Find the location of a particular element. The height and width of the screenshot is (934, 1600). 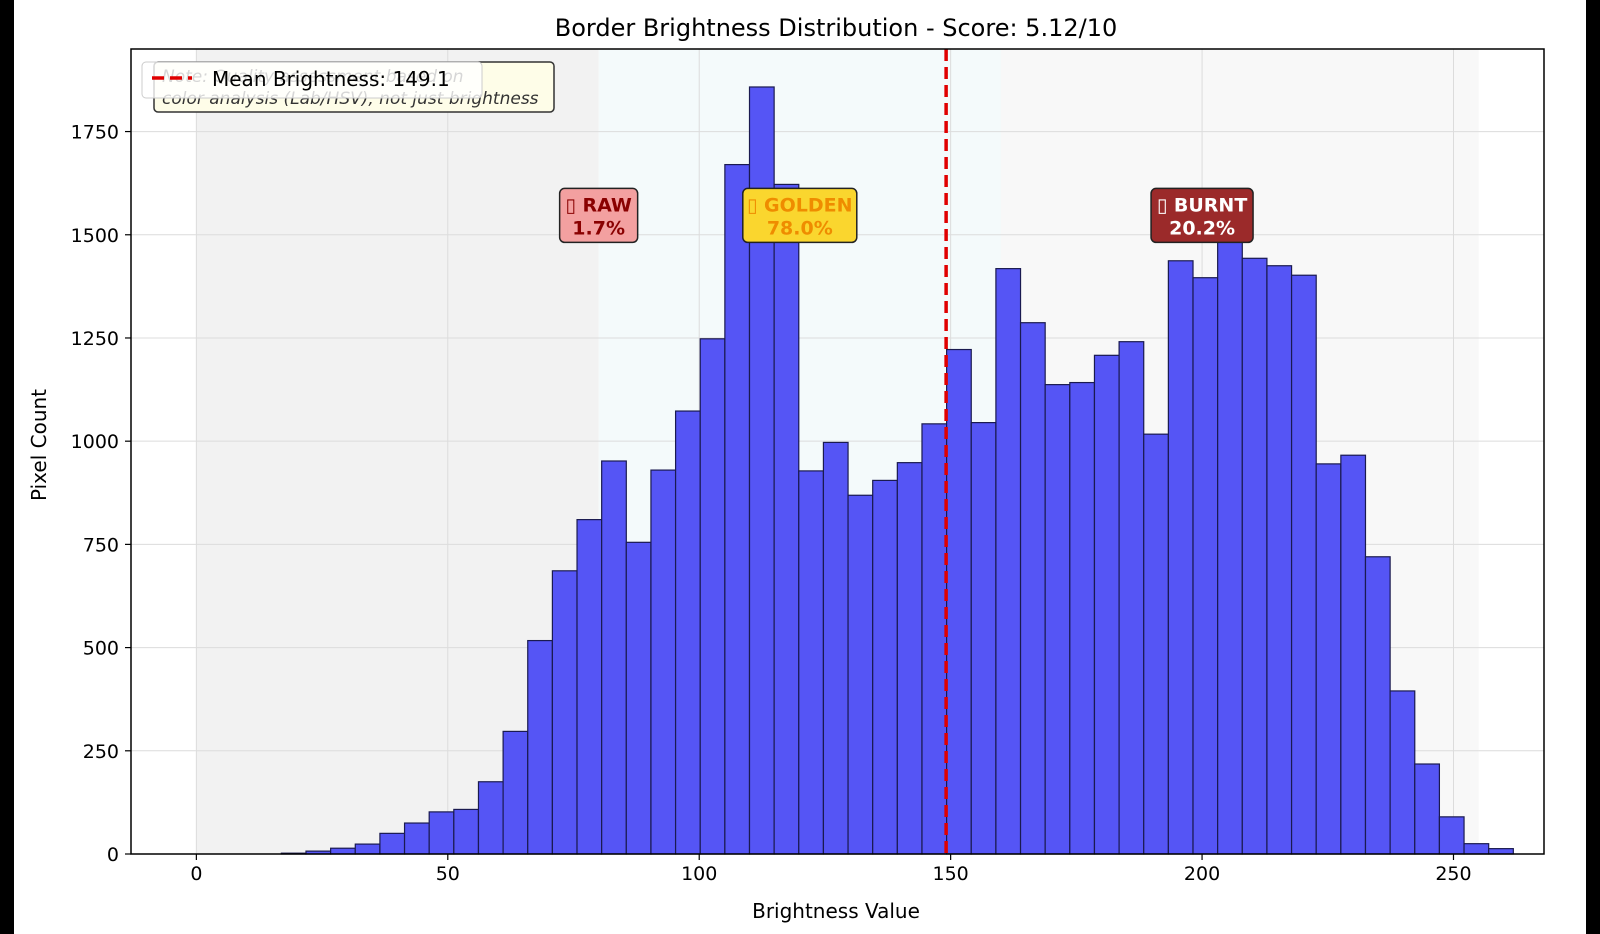

x-tick-label: 150 is located at coordinates (951, 874).